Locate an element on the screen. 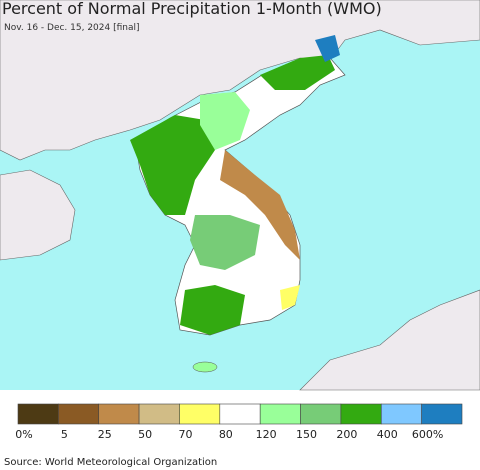 Image resolution: width=480 pixels, height=470 pixels. legend-label: 200 is located at coordinates (346, 434).